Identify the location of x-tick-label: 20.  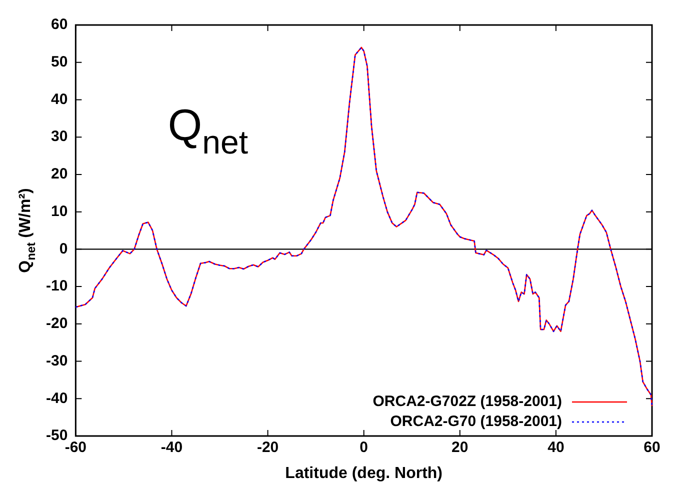
(460, 447).